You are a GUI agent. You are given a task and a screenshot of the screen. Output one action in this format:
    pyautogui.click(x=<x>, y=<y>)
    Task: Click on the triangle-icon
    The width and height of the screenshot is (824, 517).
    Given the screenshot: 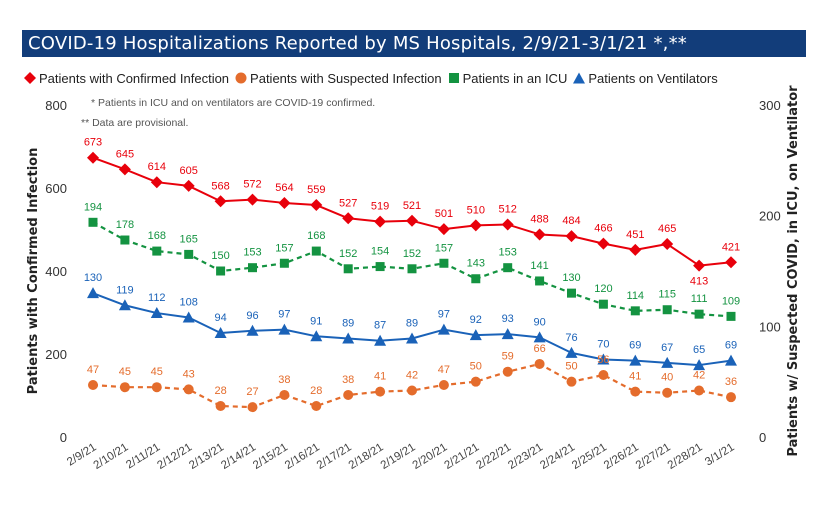 What is the action you would take?
    pyautogui.click(x=579, y=78)
    